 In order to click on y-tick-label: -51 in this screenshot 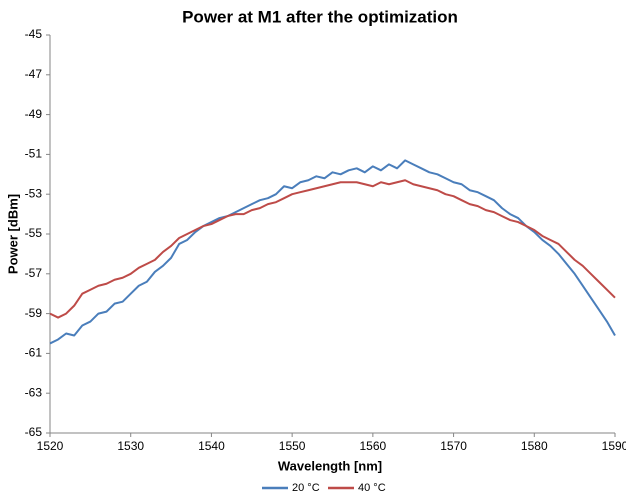, I will do `click(34, 154)`.